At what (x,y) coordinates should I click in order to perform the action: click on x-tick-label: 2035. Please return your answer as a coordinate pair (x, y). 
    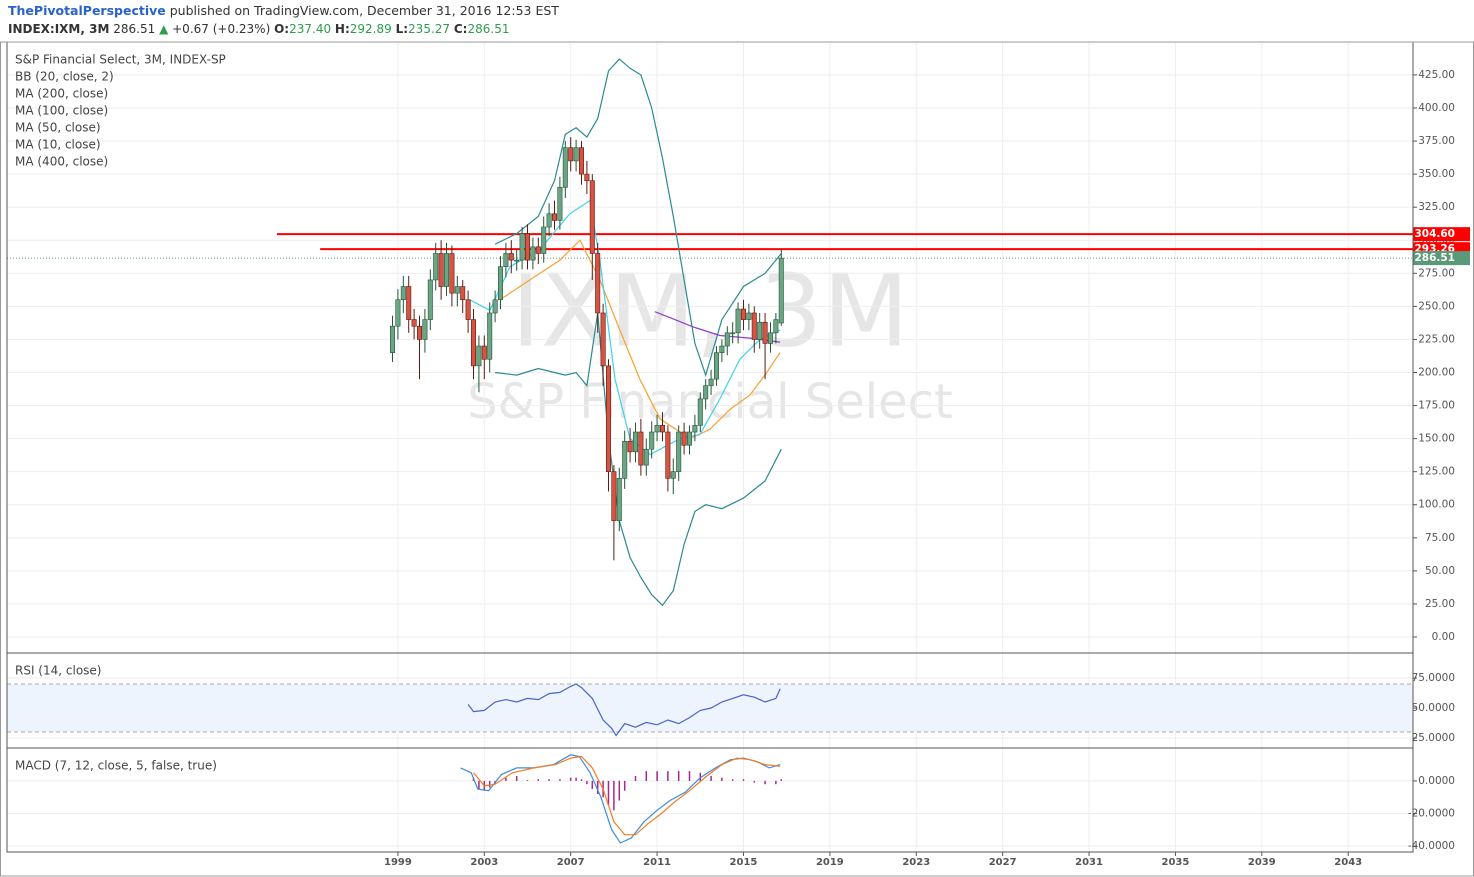
    Looking at the image, I should click on (1176, 862).